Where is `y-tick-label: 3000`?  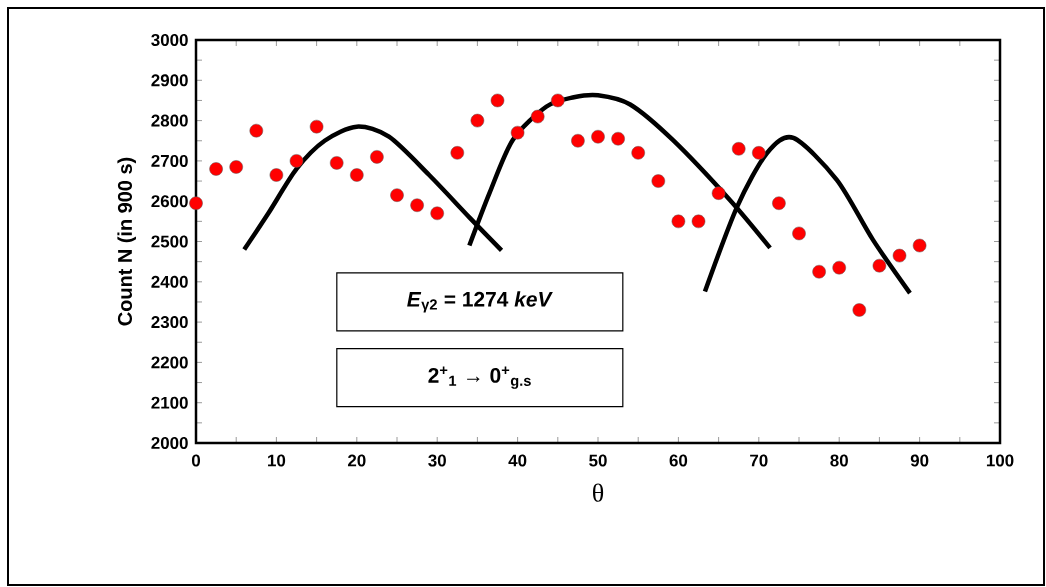 y-tick-label: 3000 is located at coordinates (169, 40).